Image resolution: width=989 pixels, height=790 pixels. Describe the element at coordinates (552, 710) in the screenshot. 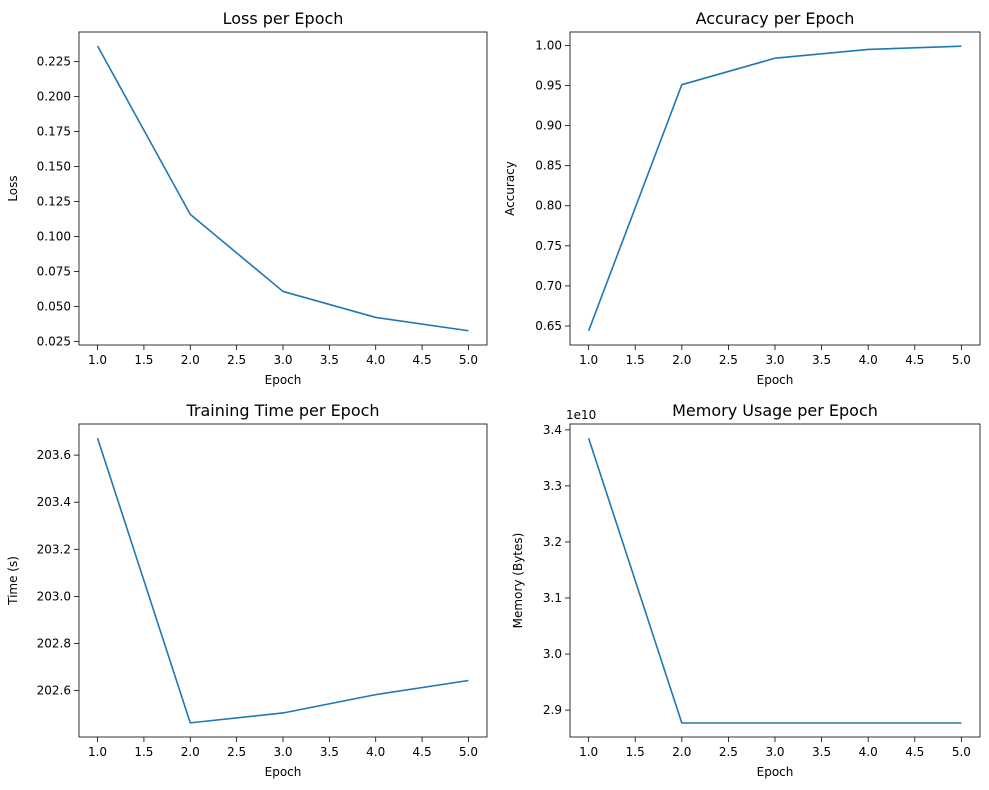

I see `y-tick-label: 2.9` at that location.